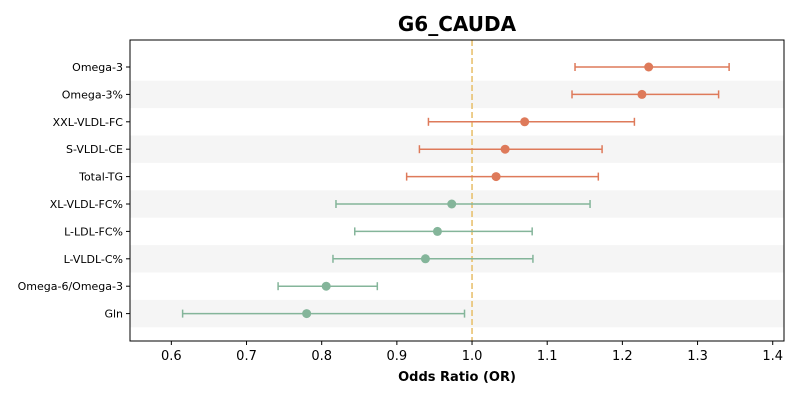 The height and width of the screenshot is (400, 800). I want to click on x-tick-label: 1.1, so click(547, 356).